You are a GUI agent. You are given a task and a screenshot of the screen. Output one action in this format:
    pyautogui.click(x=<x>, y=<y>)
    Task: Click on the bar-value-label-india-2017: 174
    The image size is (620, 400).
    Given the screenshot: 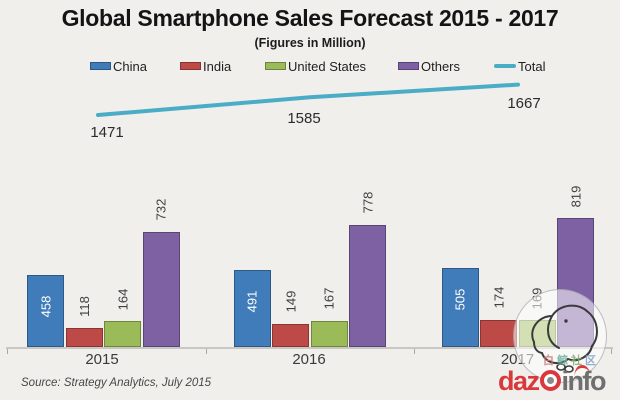 What is the action you would take?
    pyautogui.click(x=498, y=297)
    